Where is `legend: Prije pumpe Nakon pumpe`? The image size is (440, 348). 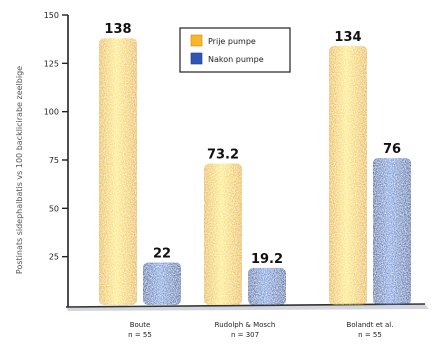 legend: Prije pumpe Nakon pumpe is located at coordinates (235, 50).